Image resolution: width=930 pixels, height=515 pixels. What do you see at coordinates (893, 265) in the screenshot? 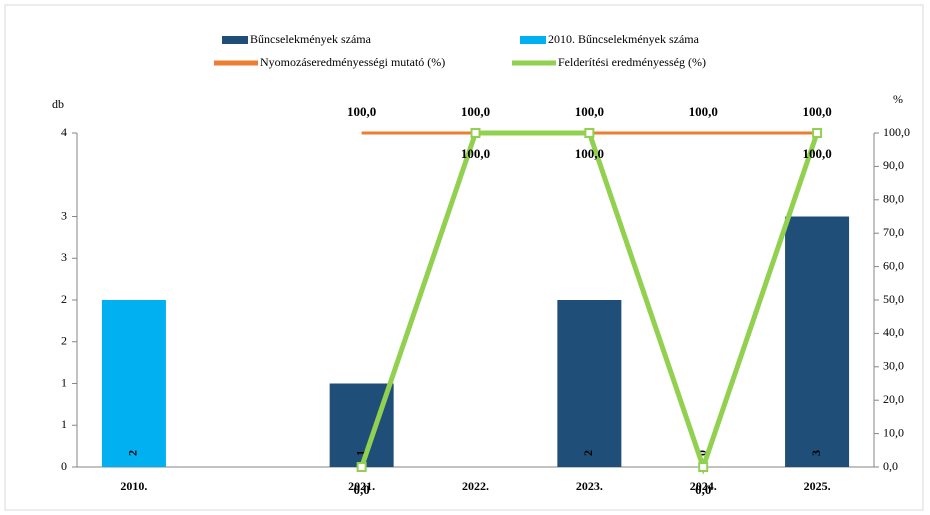
I see `y2-tick-label: 60,0` at bounding box center [893, 265].